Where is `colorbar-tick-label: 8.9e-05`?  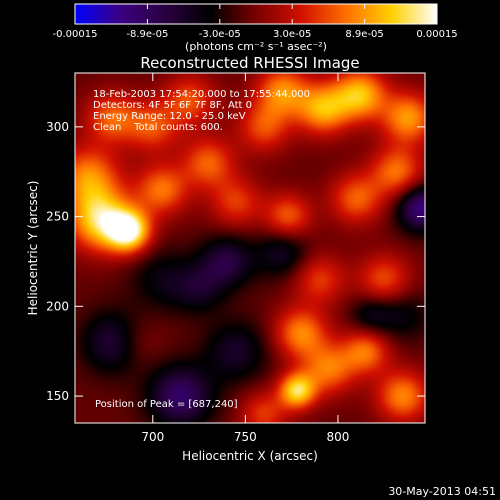
colorbar-tick-label: 8.9e-05 is located at coordinates (364, 34).